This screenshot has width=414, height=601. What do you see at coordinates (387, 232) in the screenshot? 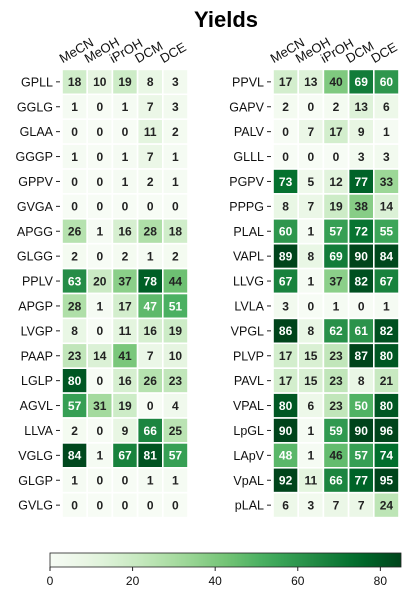
I see `cell-value: 55` at bounding box center [387, 232].